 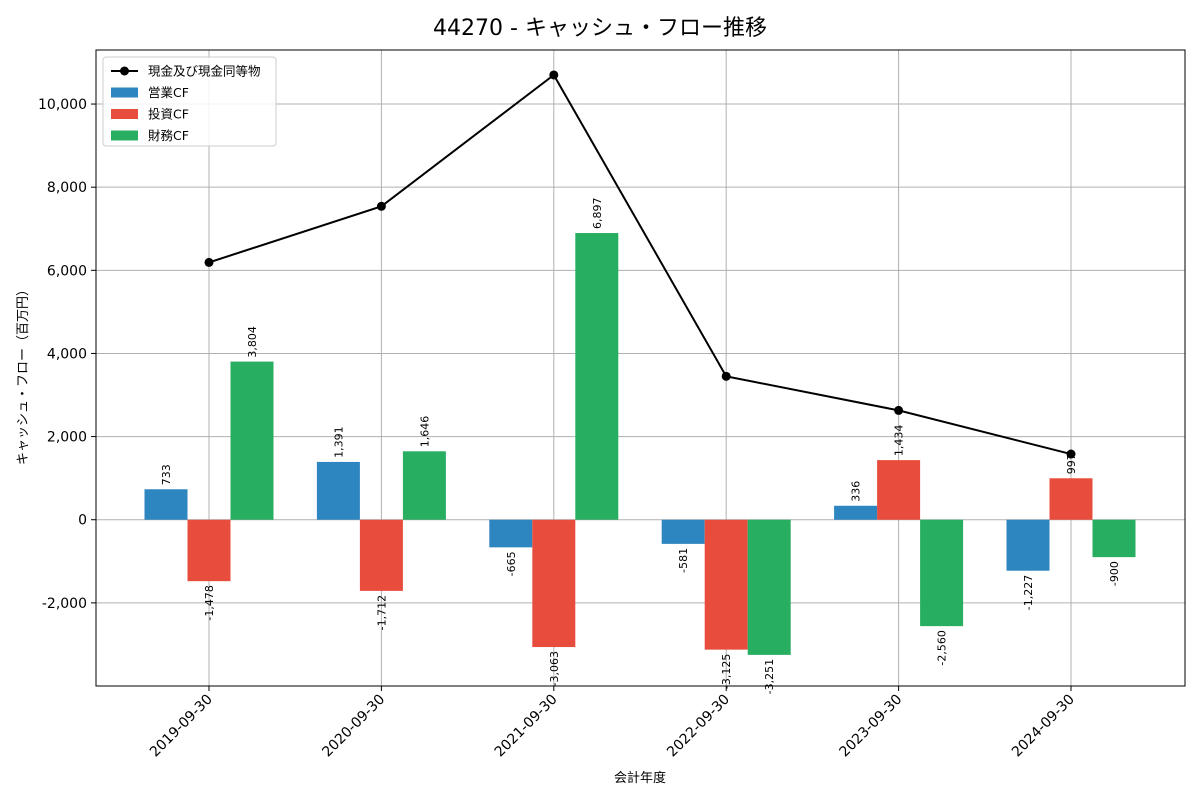 I want to click on y-axis-label: キャッシュ・フロー（百万円）, so click(x=23, y=374).